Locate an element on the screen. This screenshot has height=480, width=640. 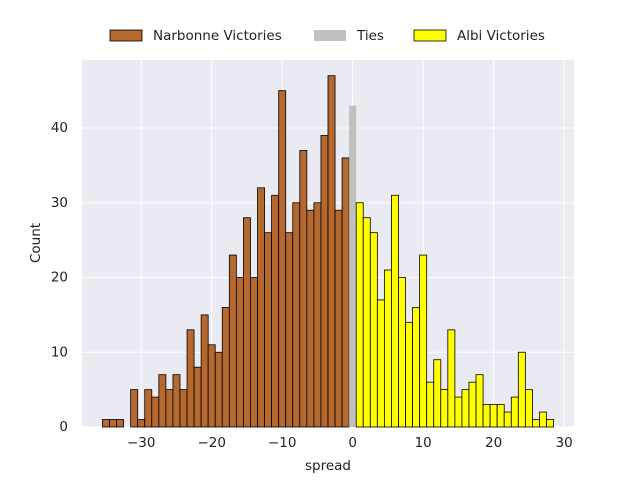
y-tick-label: 10 is located at coordinates (59, 352).